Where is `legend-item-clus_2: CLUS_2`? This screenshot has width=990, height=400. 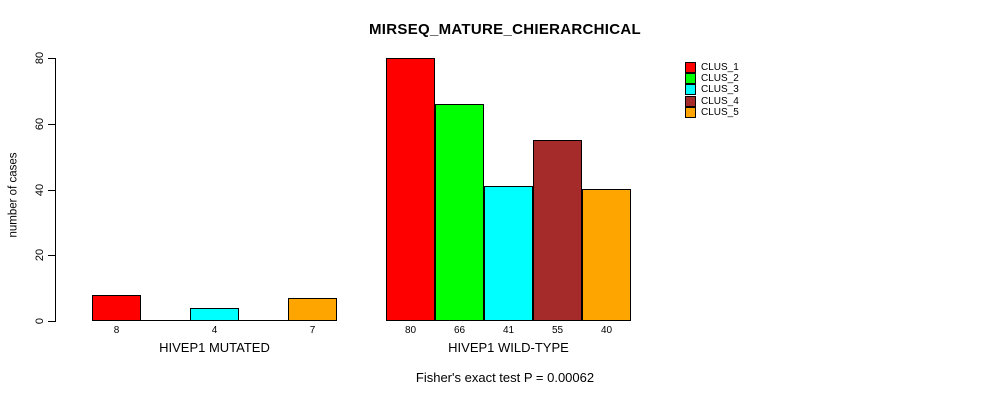 legend-item-clus_2: CLUS_2 is located at coordinates (712, 79).